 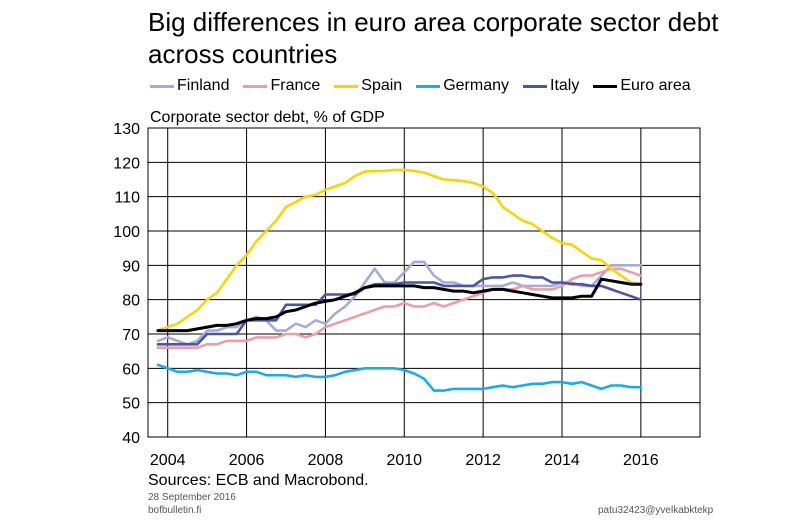 I want to click on x-tick-label: 2016, so click(x=641, y=460).